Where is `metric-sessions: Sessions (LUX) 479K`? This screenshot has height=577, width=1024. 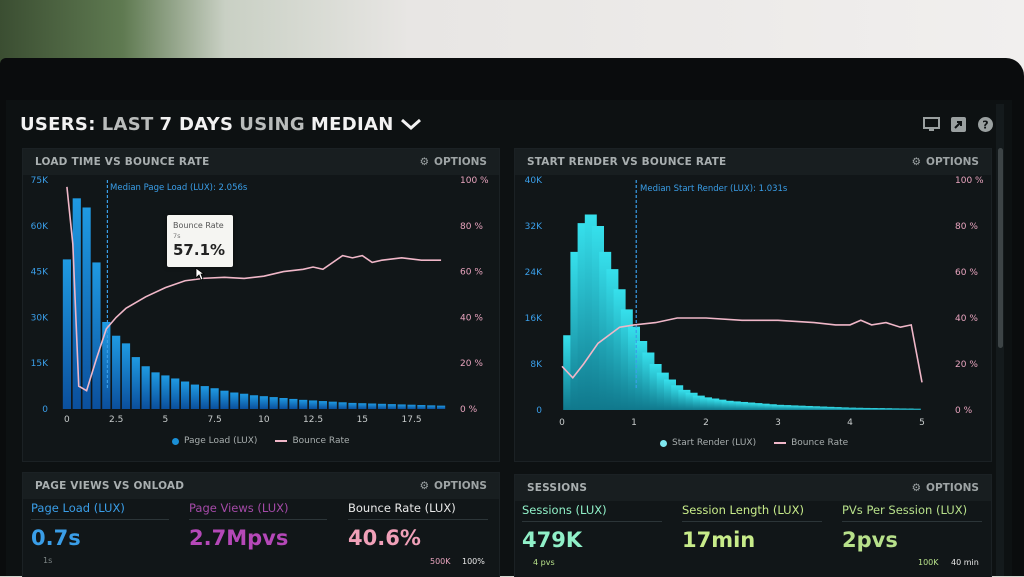
metric-sessions: Sessions (LUX) 479K is located at coordinates (592, 527).